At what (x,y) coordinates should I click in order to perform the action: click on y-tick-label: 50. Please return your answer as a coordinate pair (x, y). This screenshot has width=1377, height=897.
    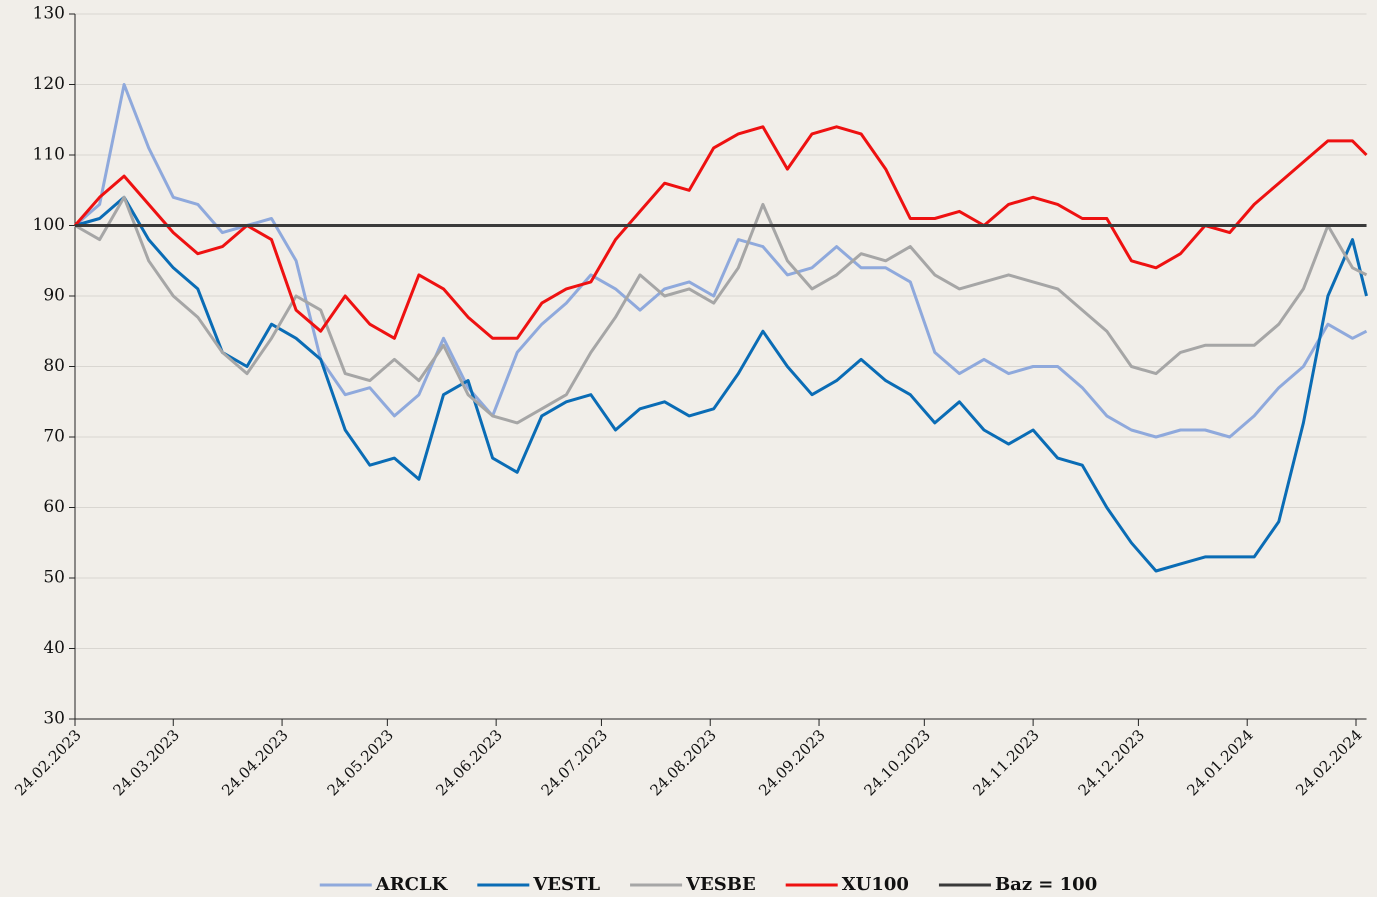
    Looking at the image, I should click on (54, 578).